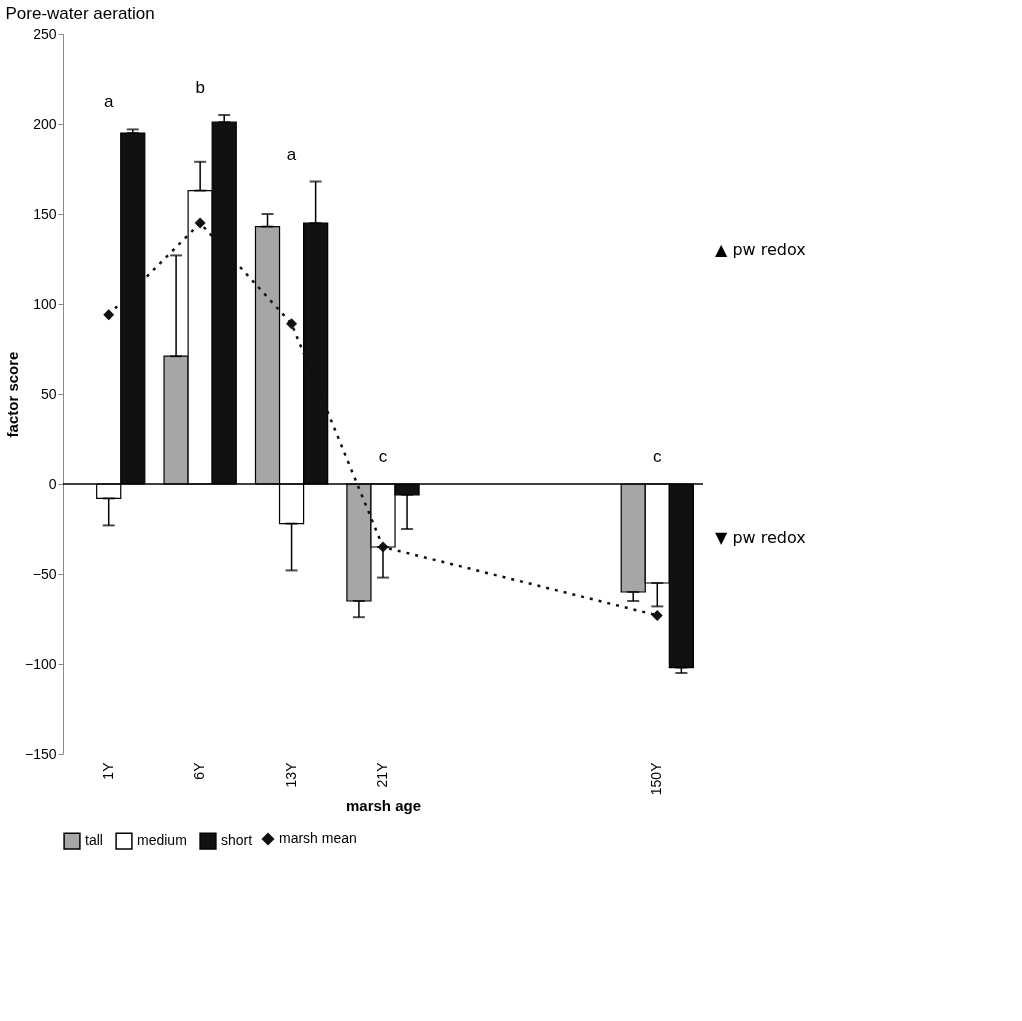  Describe the element at coordinates (40, 753) in the screenshot. I see `y-tick-label: −150` at that location.